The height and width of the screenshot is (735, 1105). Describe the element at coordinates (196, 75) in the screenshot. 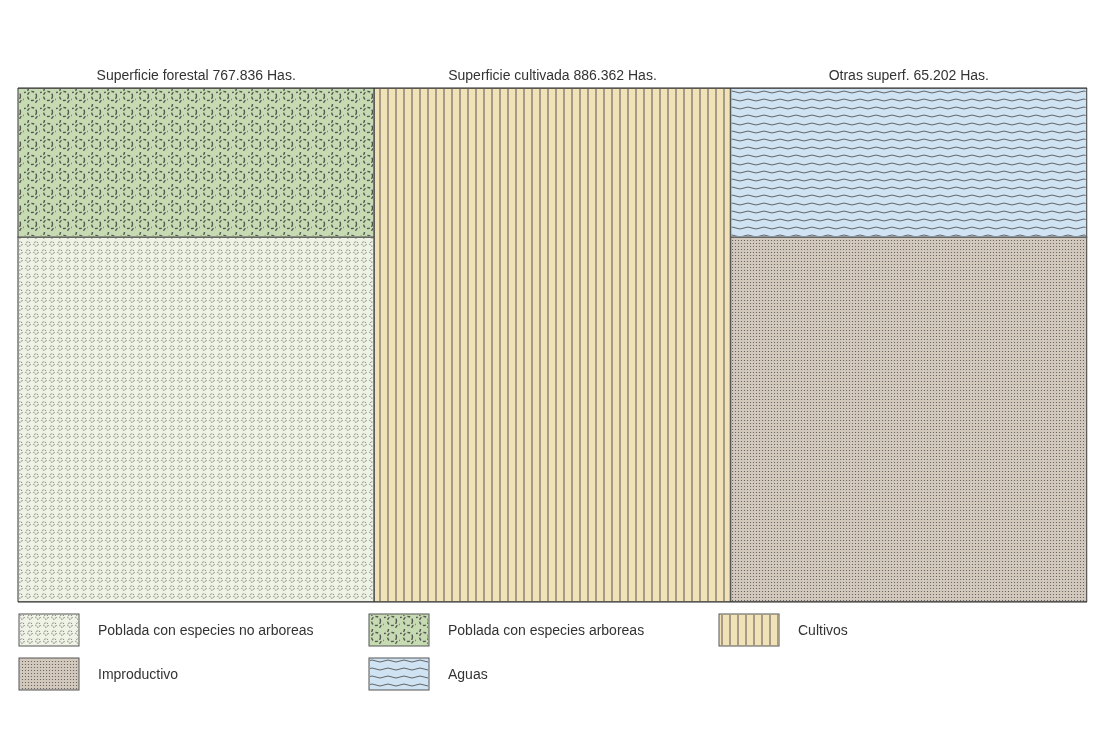

I see `x-tick-label: Superficie forestal 767.836 Has.` at that location.